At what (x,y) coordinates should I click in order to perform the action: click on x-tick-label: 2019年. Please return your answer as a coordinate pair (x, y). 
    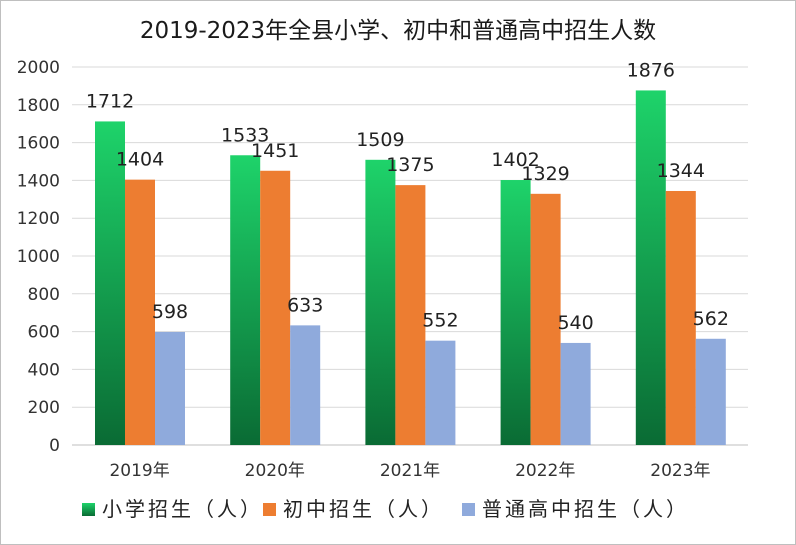
    Looking at the image, I should click on (139, 471).